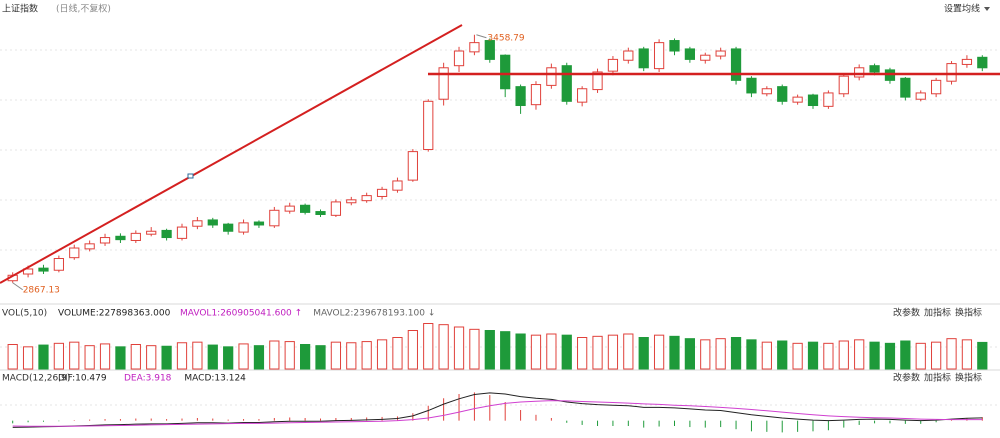  What do you see at coordinates (190, 176) in the screenshot?
I see `line-handle` at bounding box center [190, 176].